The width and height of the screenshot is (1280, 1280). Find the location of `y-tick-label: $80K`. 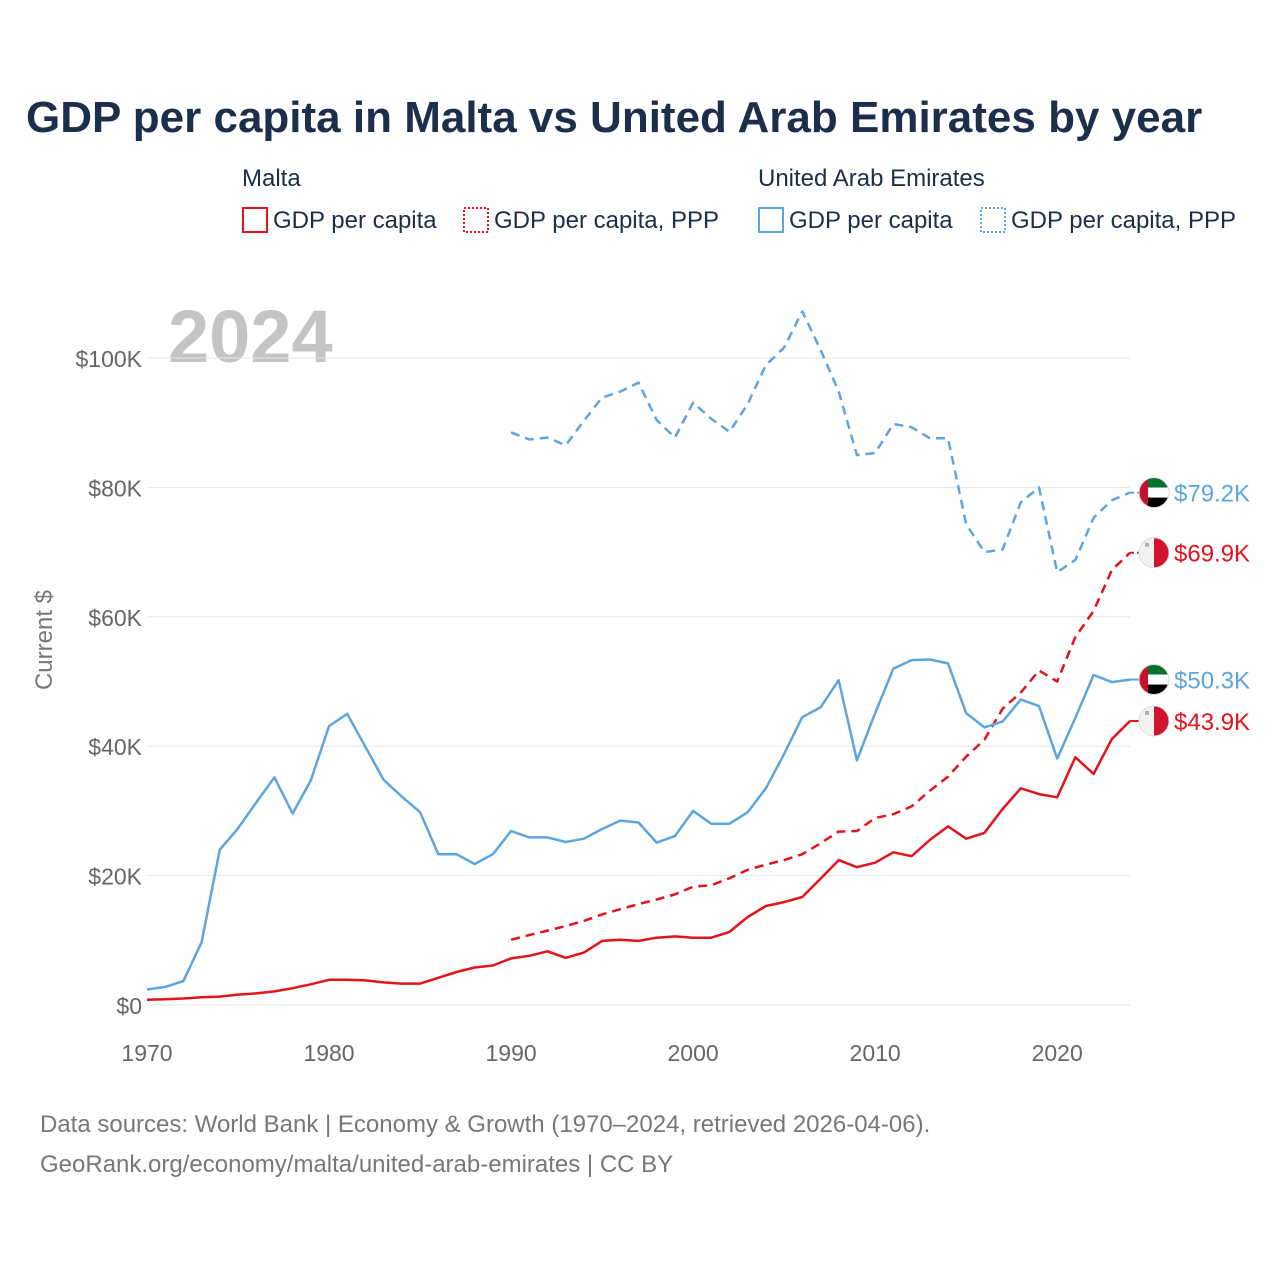

y-tick-label: $80K is located at coordinates (115, 488).